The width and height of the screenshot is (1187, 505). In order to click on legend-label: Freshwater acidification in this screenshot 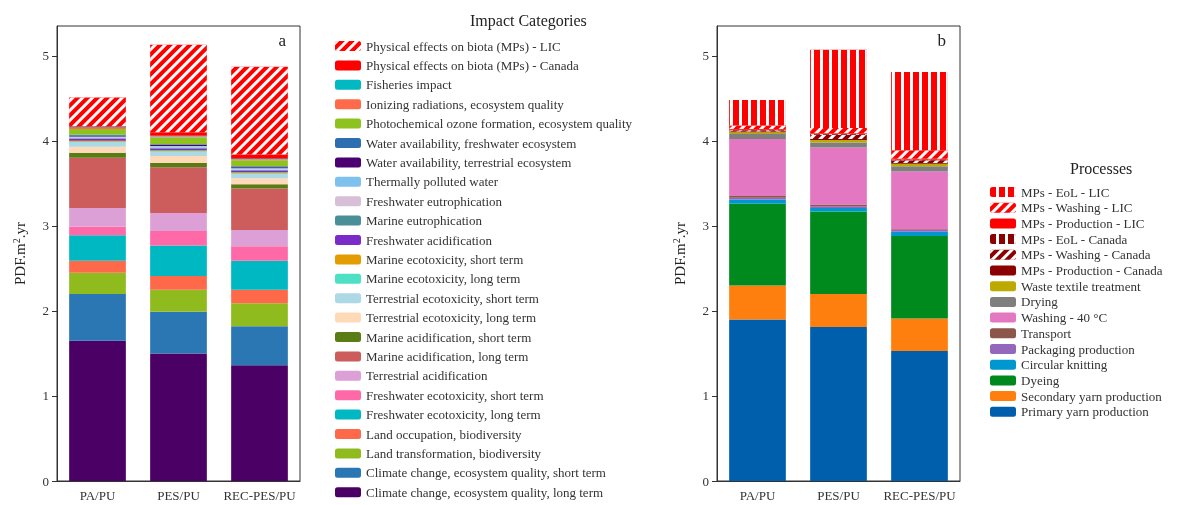, I will do `click(429, 240)`.